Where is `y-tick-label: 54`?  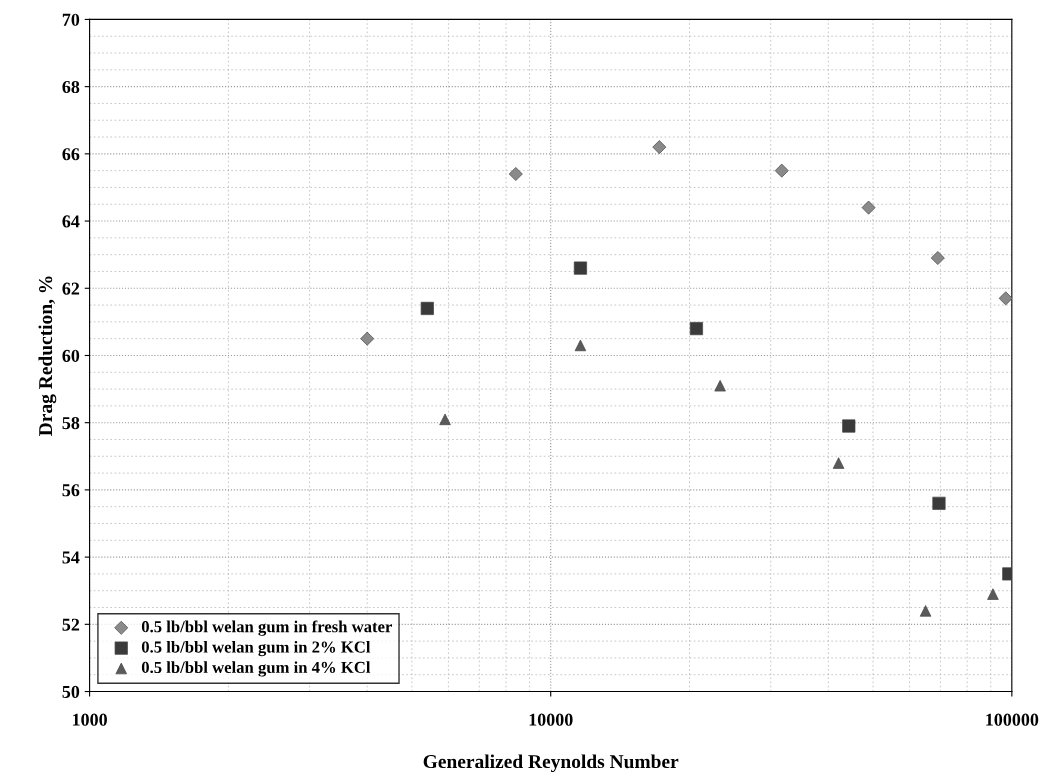 y-tick-label: 54 is located at coordinates (71, 557).